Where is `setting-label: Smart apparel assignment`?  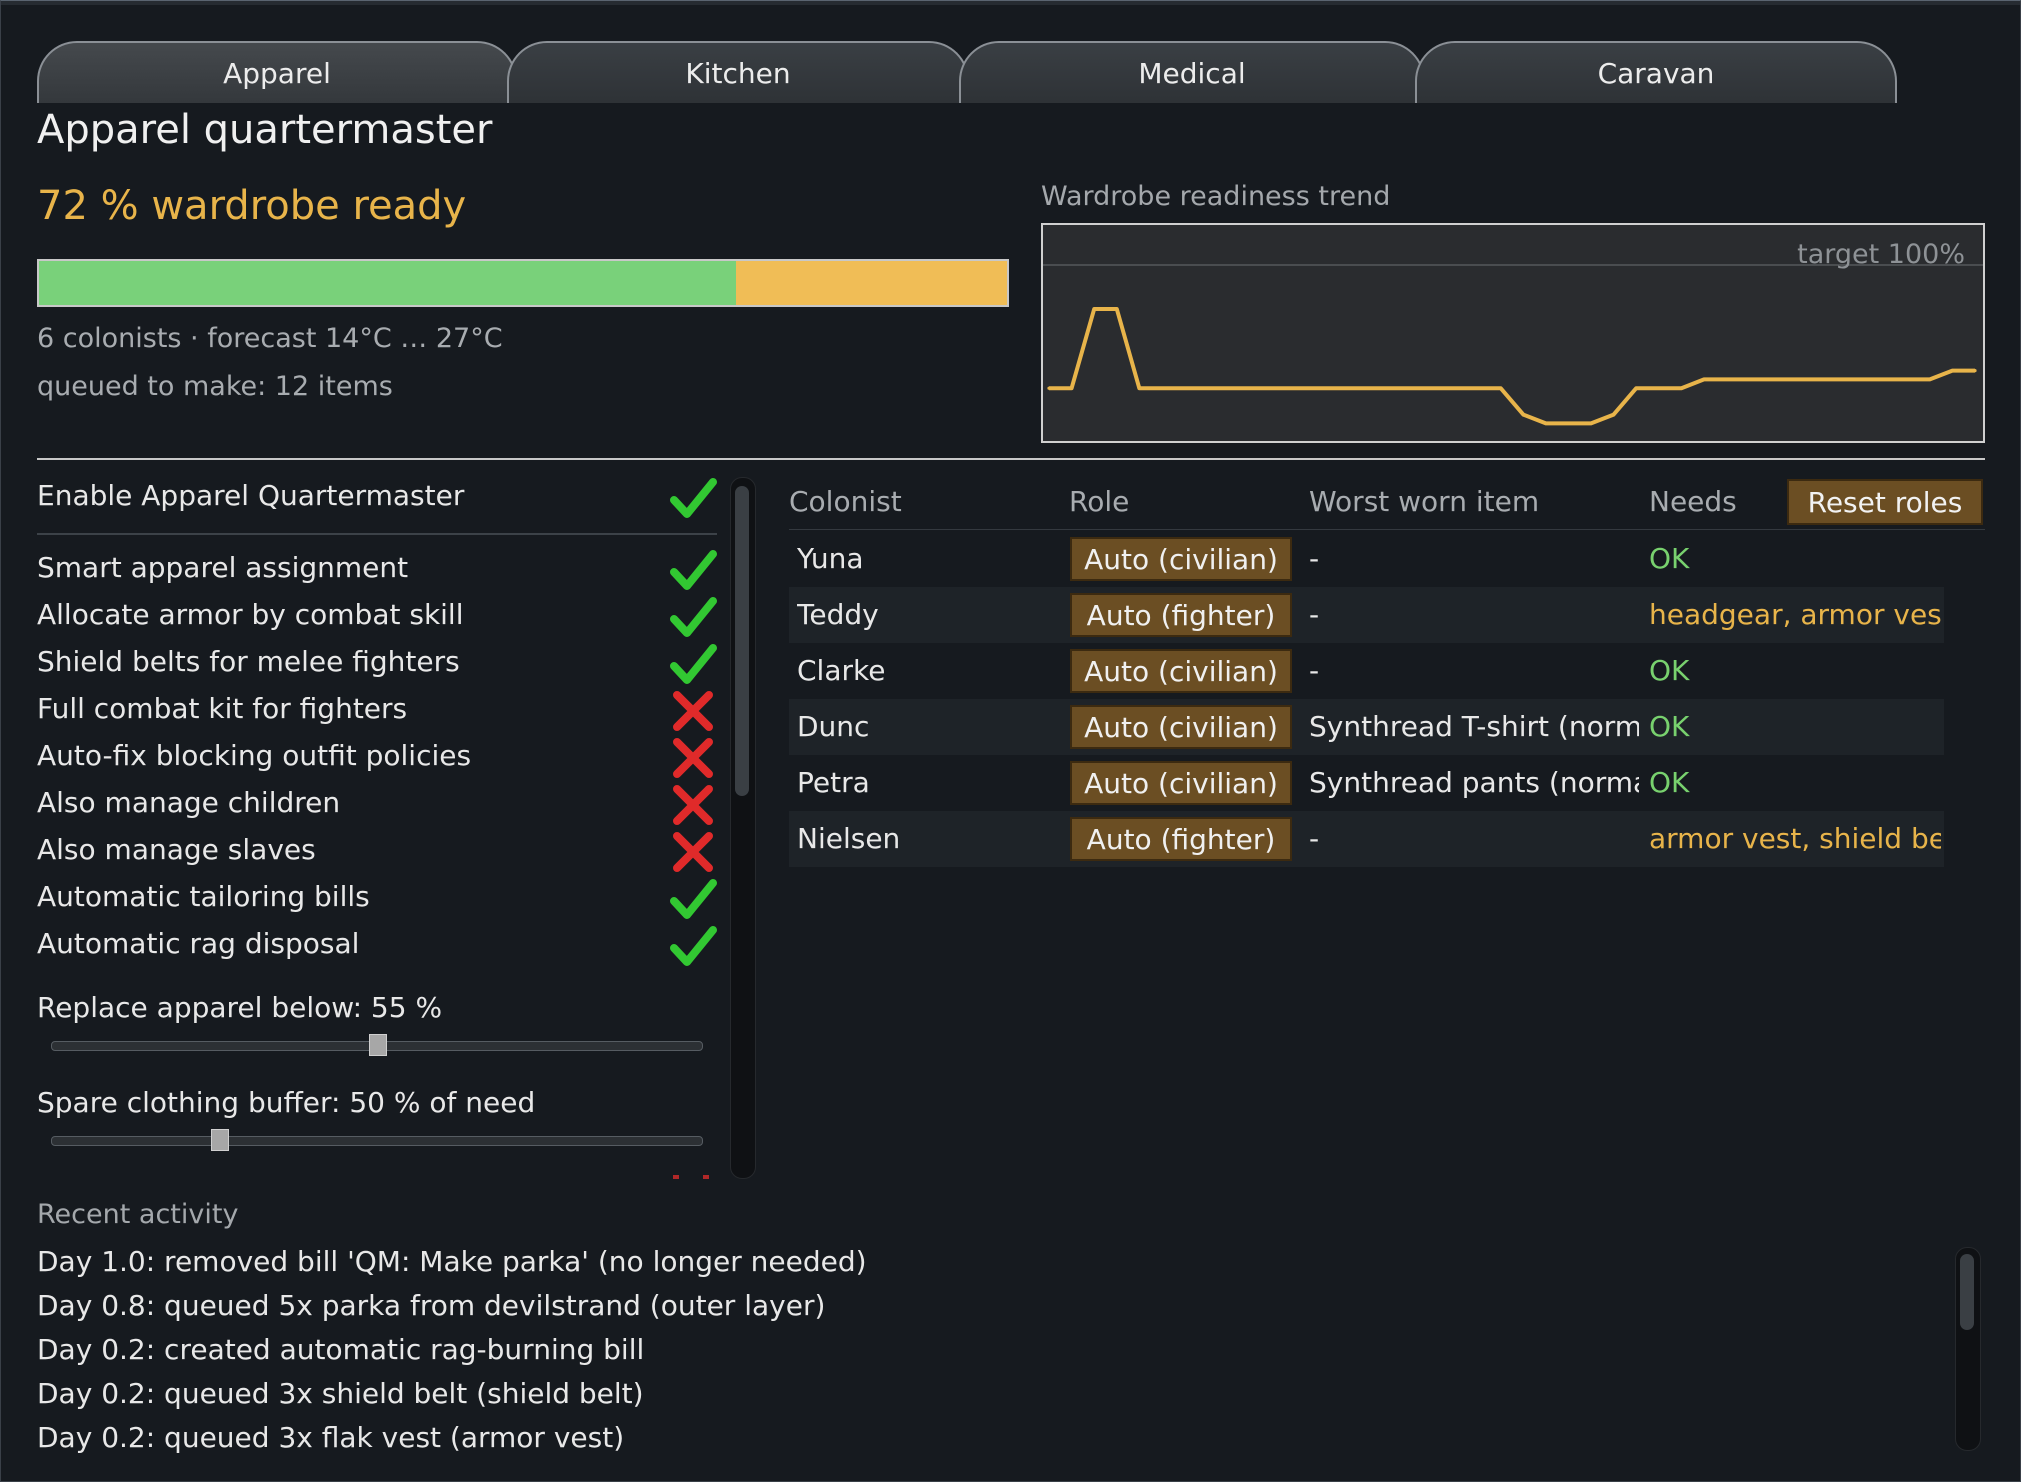
setting-label: Smart apparel assignment is located at coordinates (223, 567).